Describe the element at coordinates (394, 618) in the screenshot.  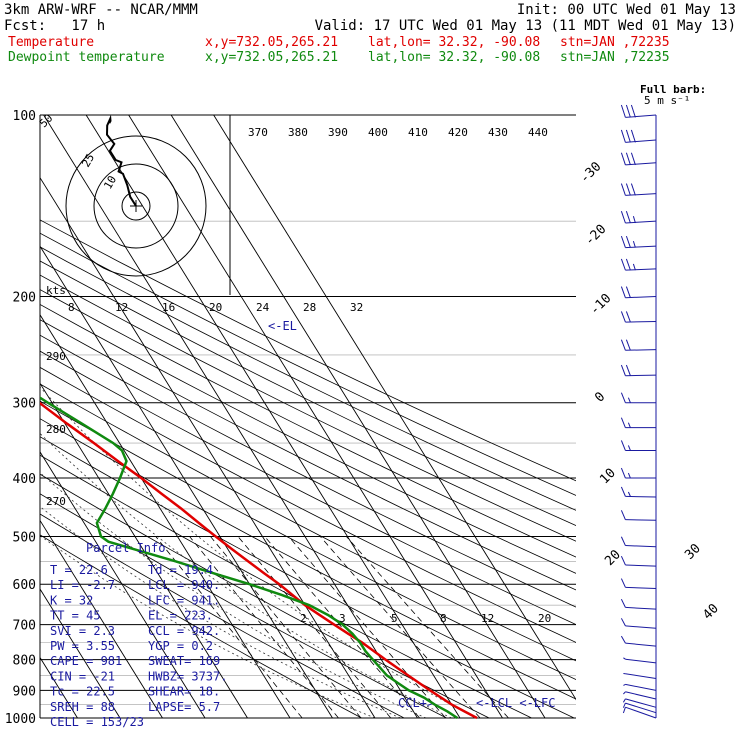
I see `mixing-ratio-label: 5` at that location.